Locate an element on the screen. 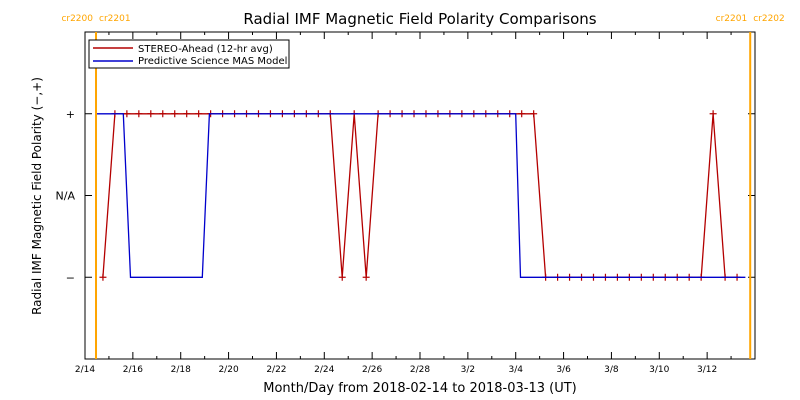 The image size is (800, 400). x-tick-label: 2/18 is located at coordinates (181, 370).